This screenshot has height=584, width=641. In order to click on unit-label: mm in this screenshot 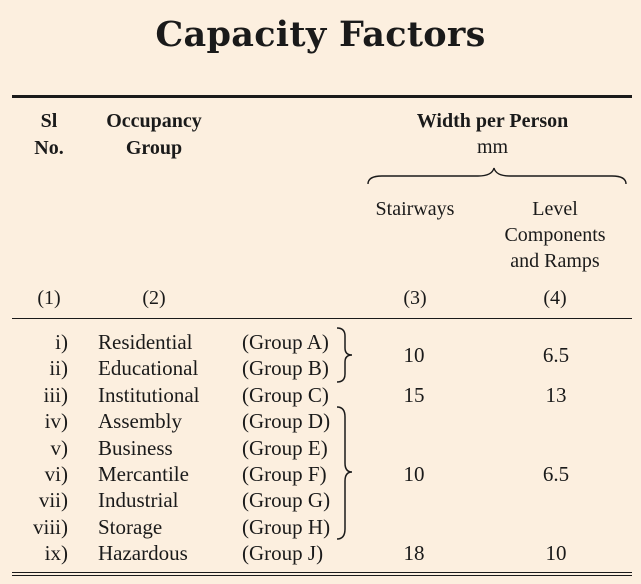, I will do `click(492, 147)`.